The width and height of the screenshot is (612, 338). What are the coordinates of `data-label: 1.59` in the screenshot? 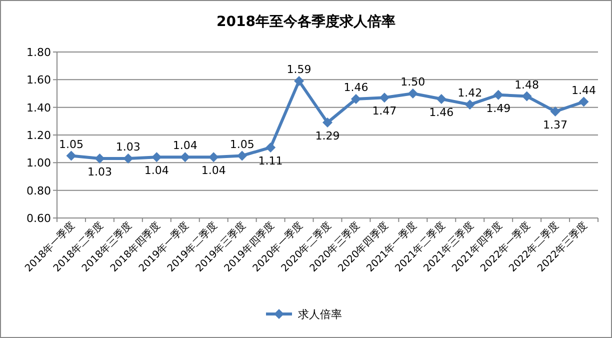 It's located at (299, 69).